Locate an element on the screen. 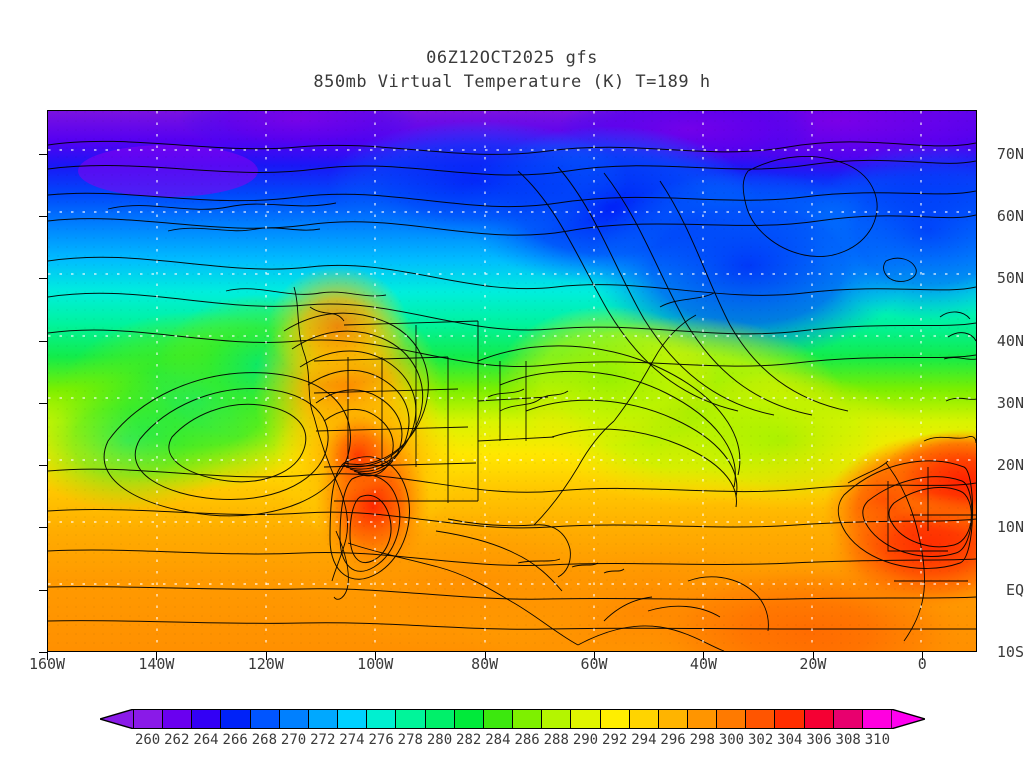 This screenshot has height=768, width=1024. y-axis-label: 30N is located at coordinates (1010, 402).